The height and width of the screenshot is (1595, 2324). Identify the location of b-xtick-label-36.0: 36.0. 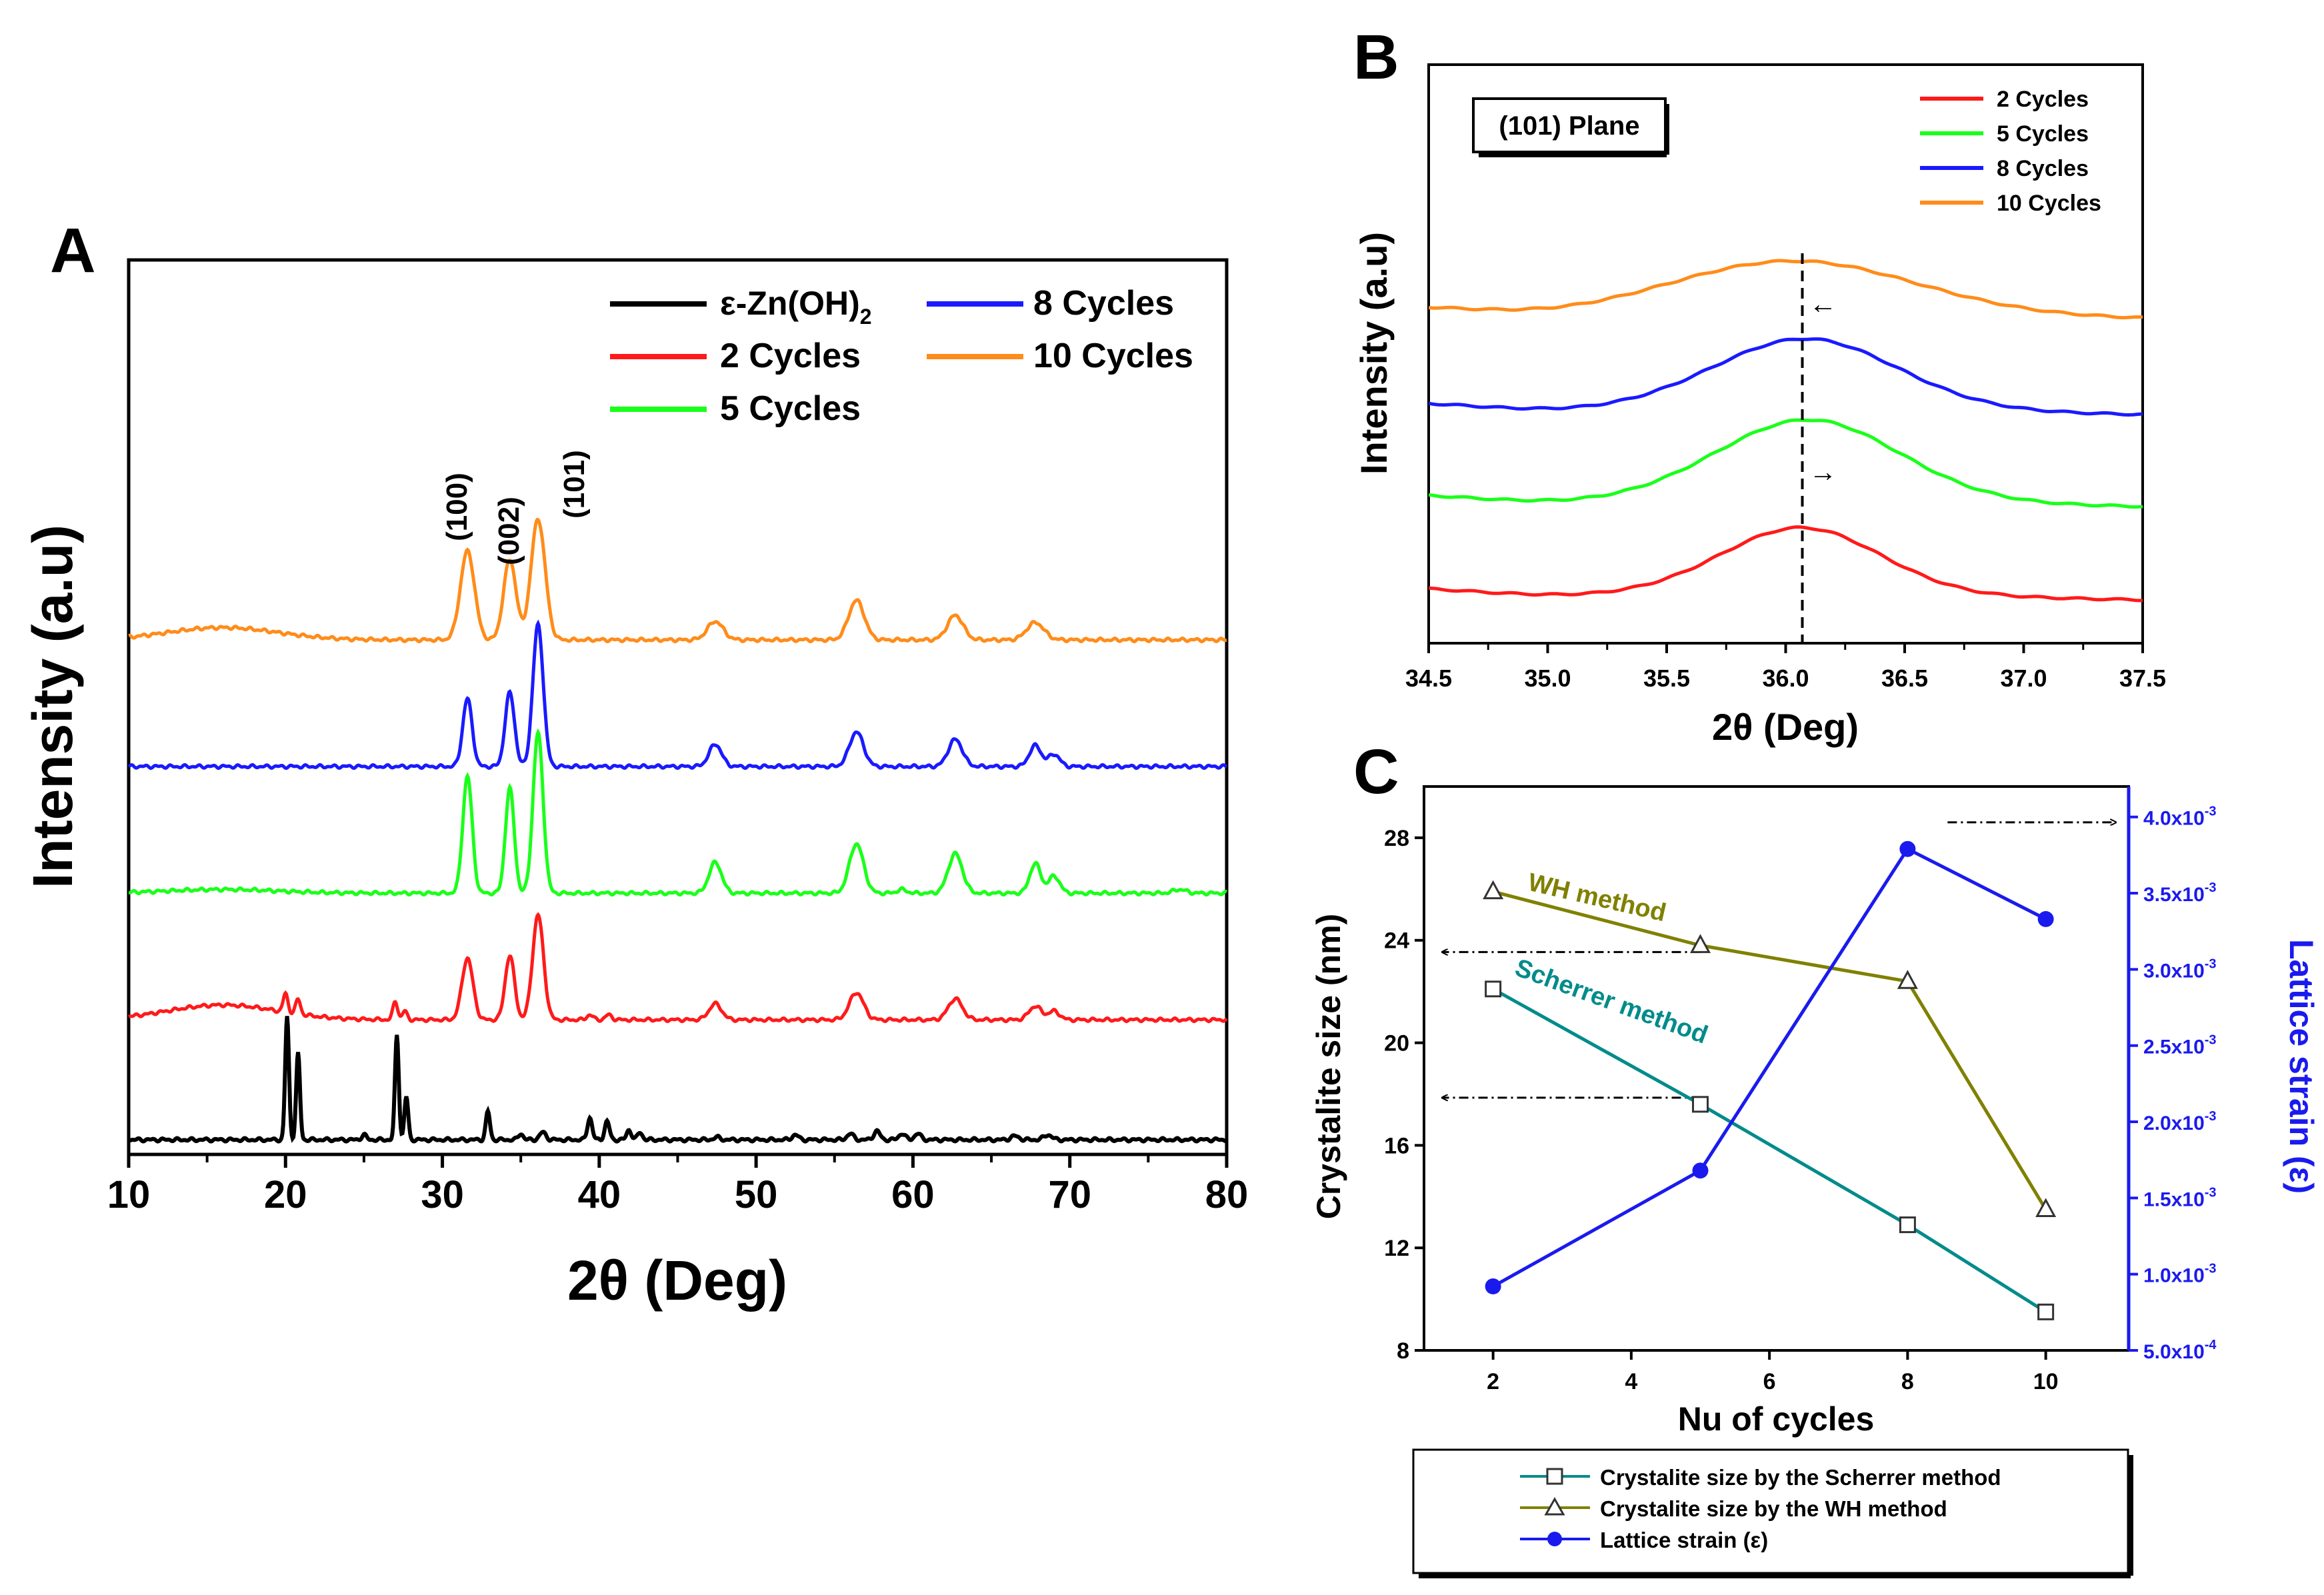
(1785, 678).